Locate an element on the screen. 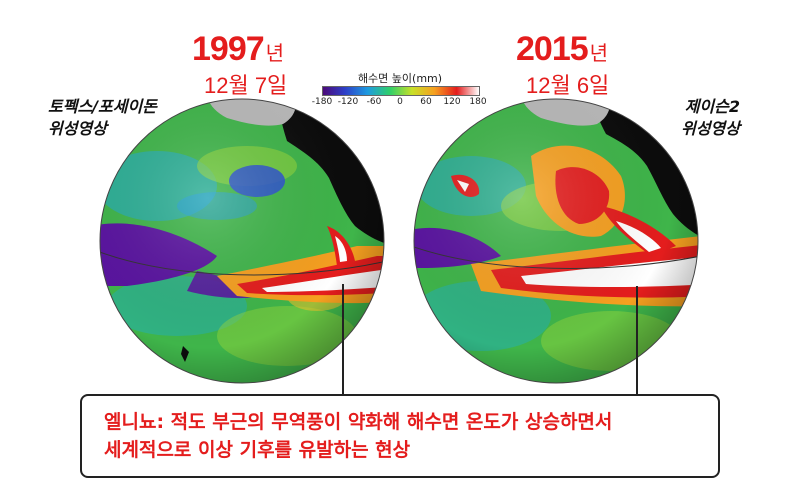  color-scale-bar is located at coordinates (401, 91).